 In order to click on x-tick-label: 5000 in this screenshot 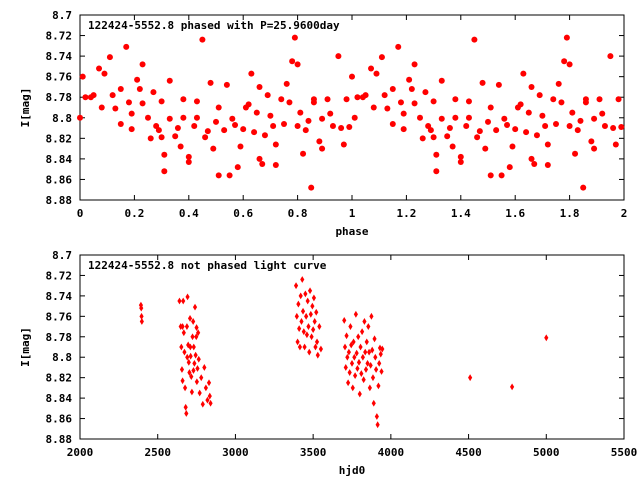, I will do `click(546, 452)`.